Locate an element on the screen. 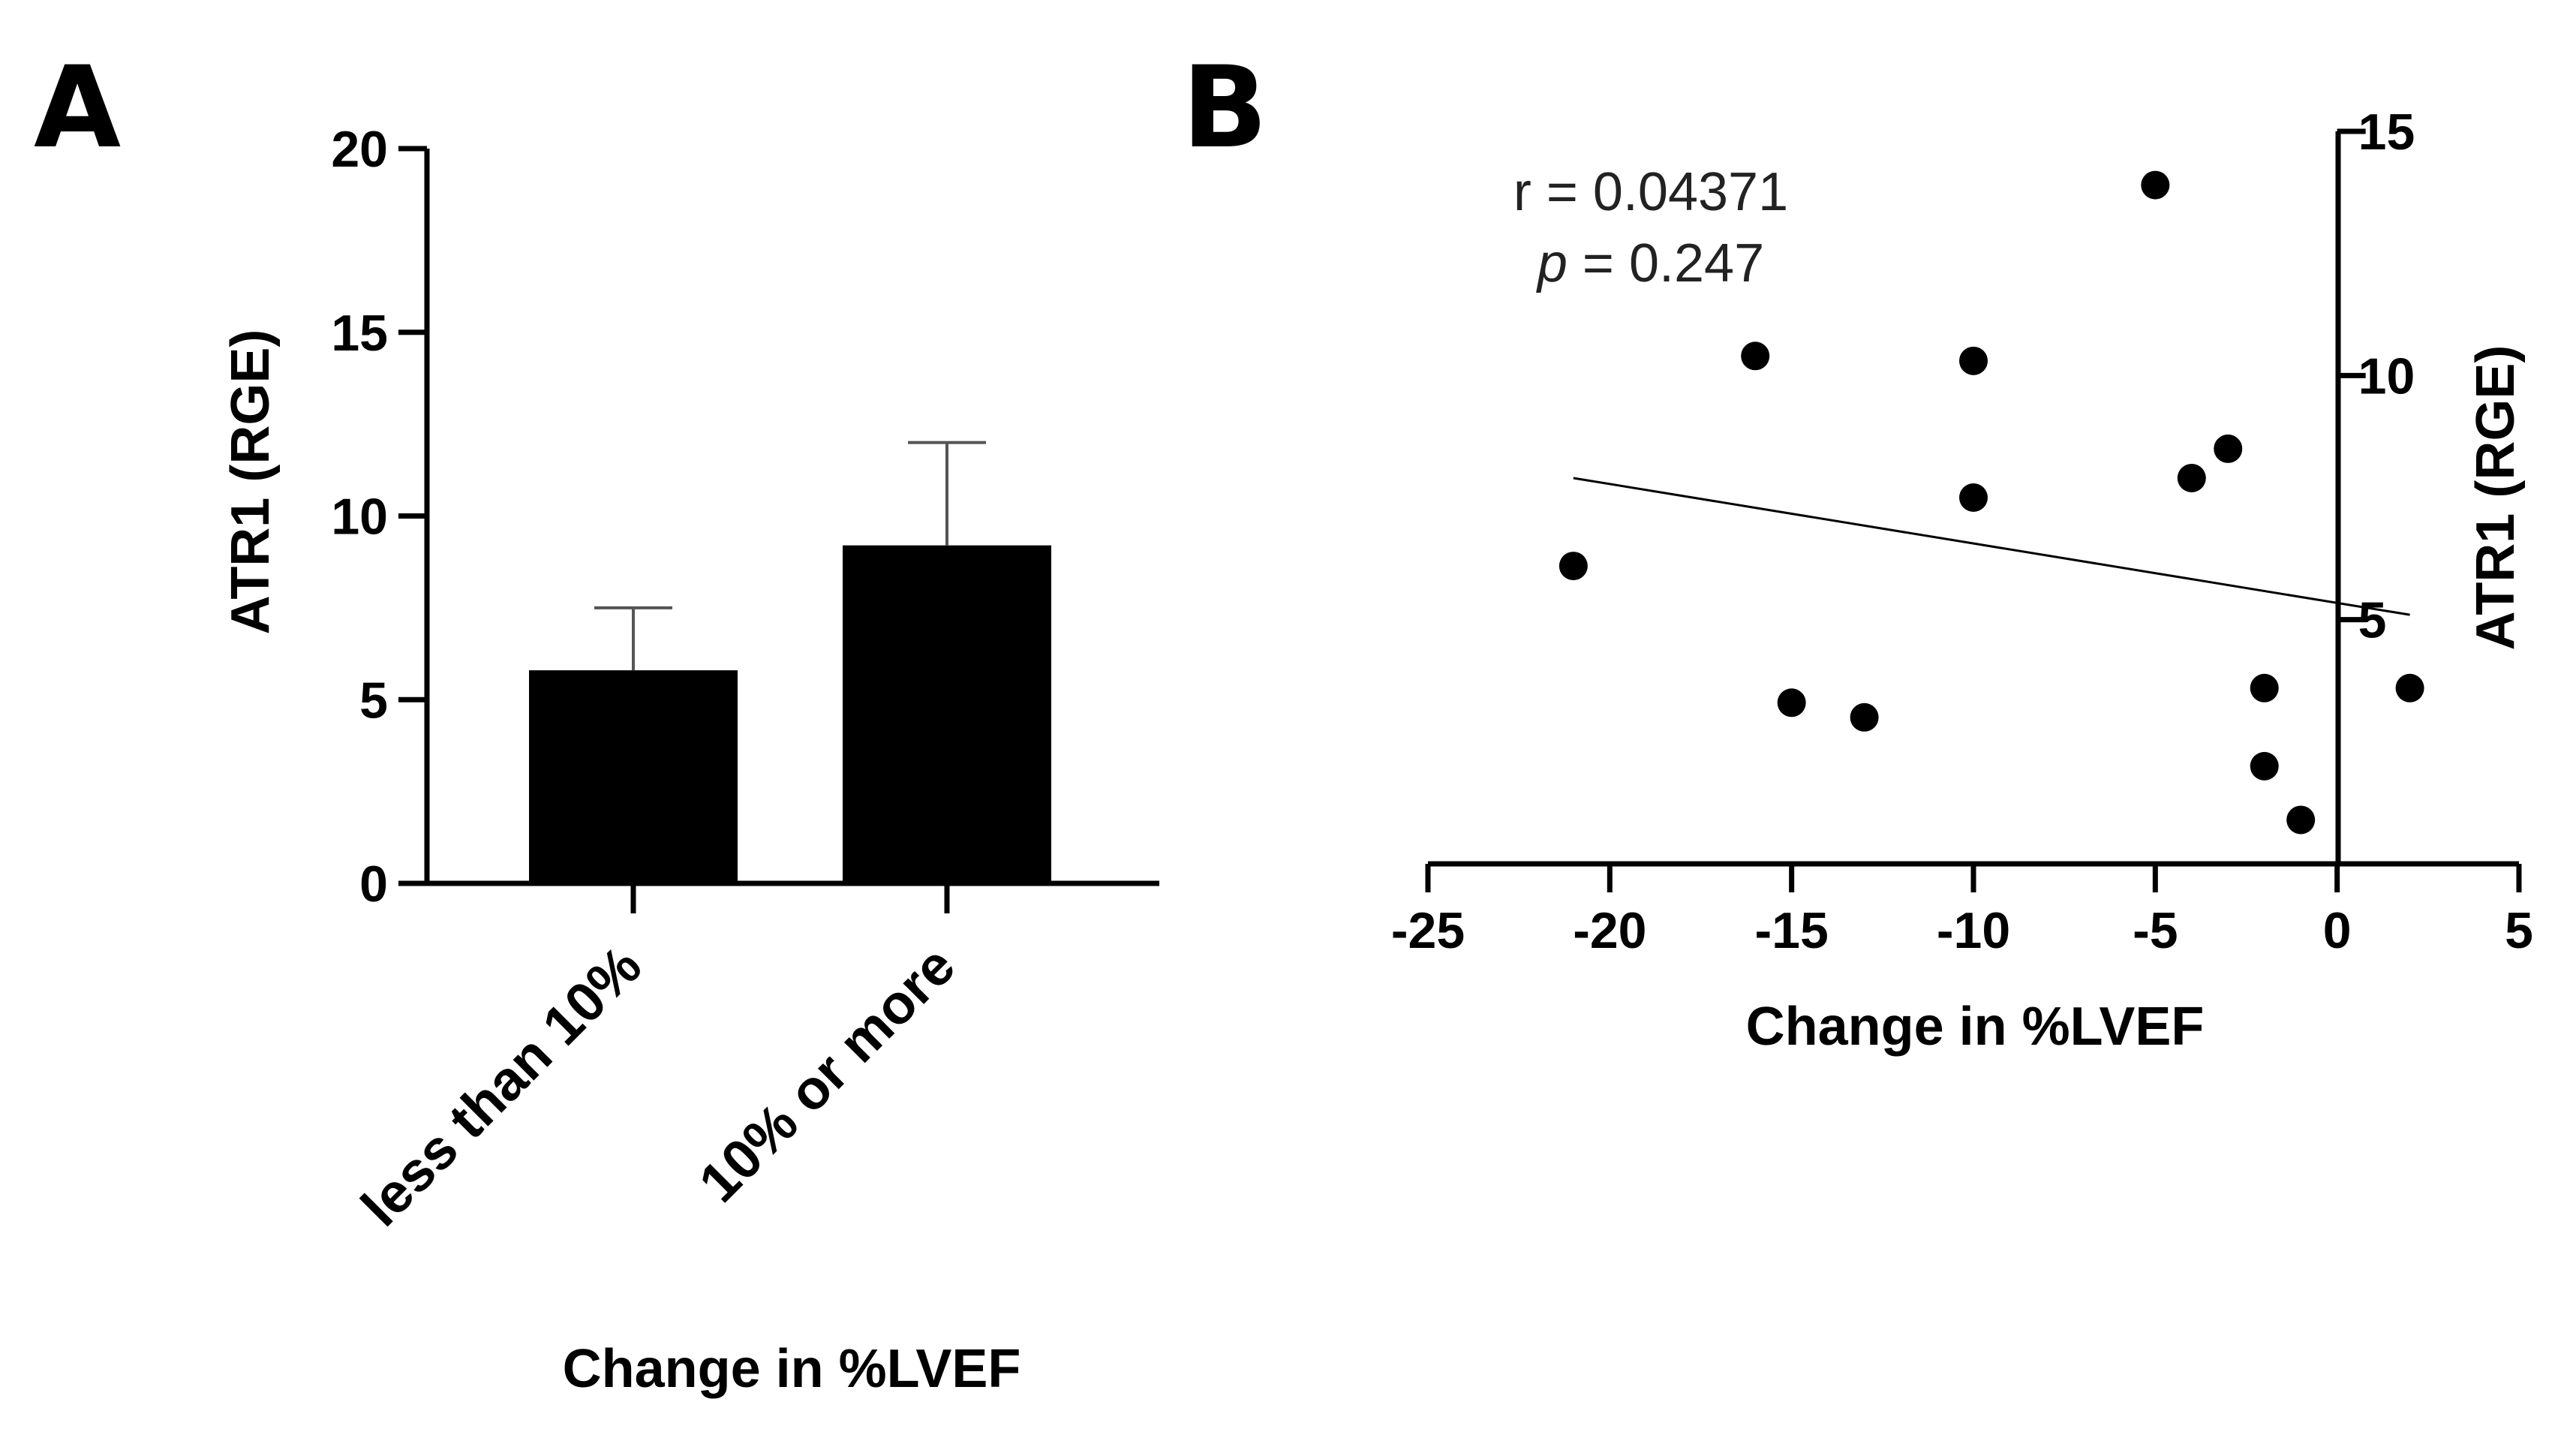 The height and width of the screenshot is (1432, 2576). regression-line is located at coordinates (1991, 546).